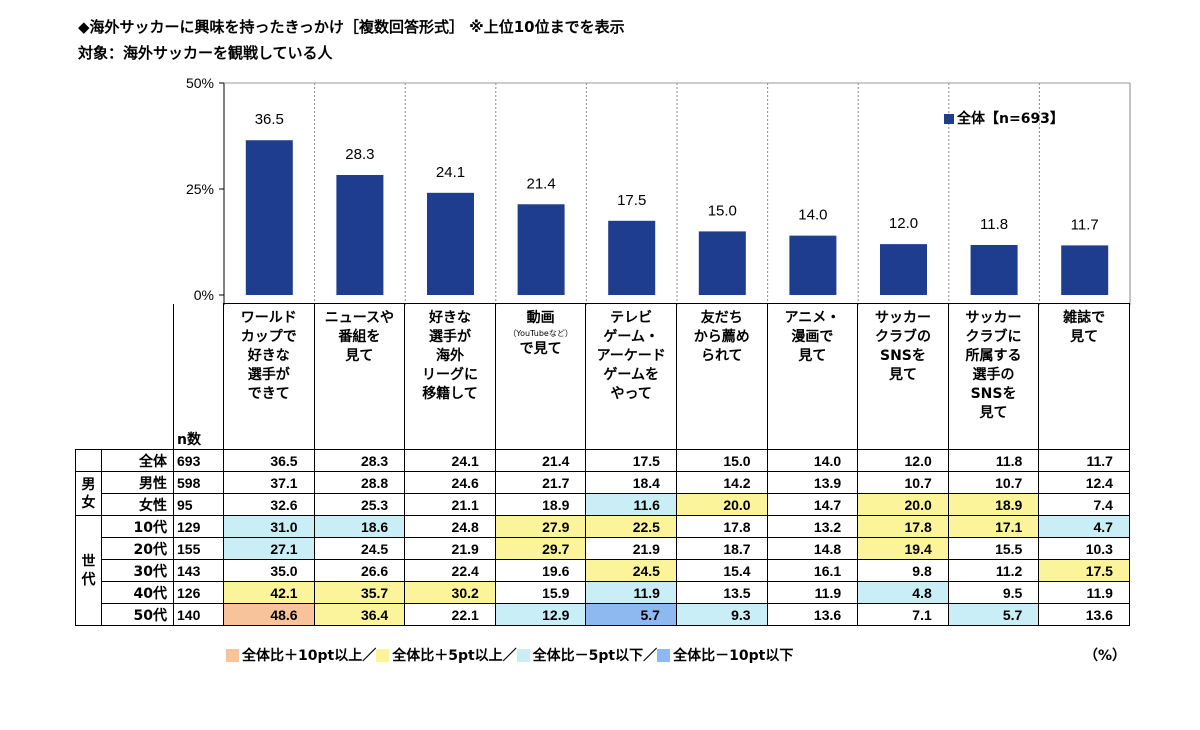  What do you see at coordinates (269, 504) in the screenshot?
I see `table-cell: 32.6` at bounding box center [269, 504].